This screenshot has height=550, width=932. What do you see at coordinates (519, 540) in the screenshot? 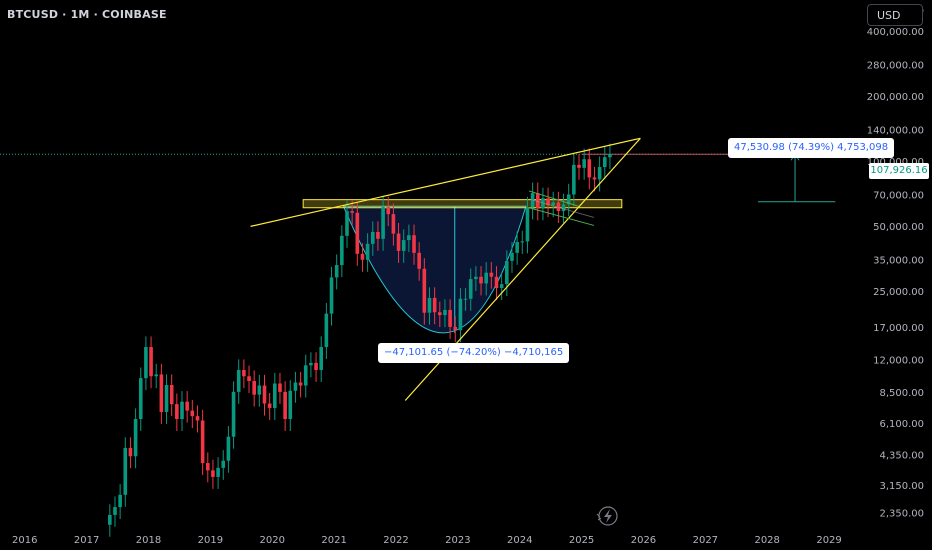
I see `time-tick-label: 2024` at bounding box center [519, 540].